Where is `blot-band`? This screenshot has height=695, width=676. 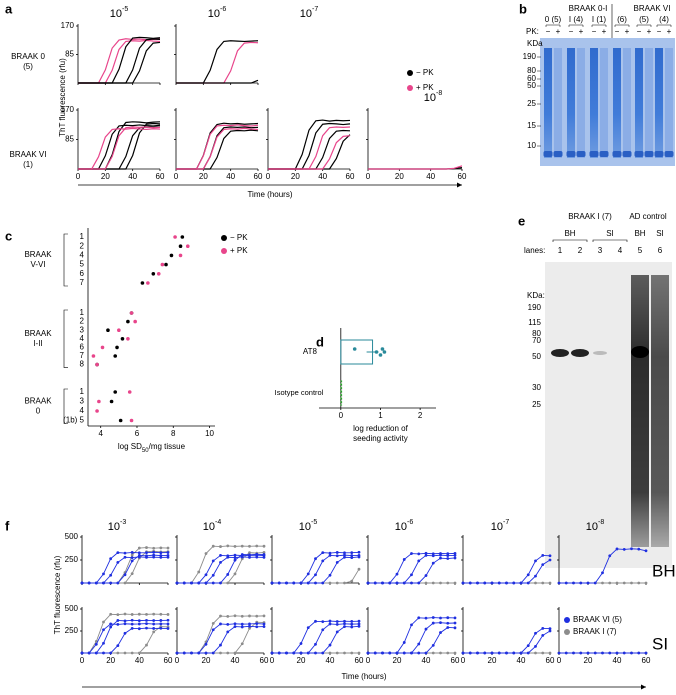
blot-band is located at coordinates (560, 353).